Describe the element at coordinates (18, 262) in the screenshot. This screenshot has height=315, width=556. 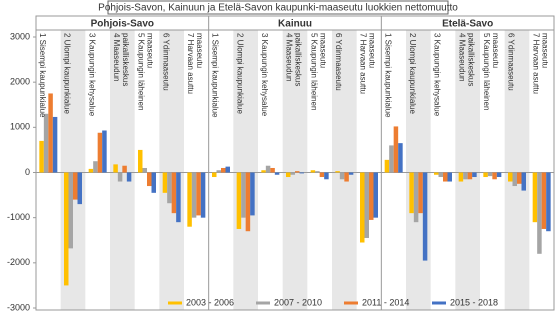
I see `y-tick-label: -2000` at that location.